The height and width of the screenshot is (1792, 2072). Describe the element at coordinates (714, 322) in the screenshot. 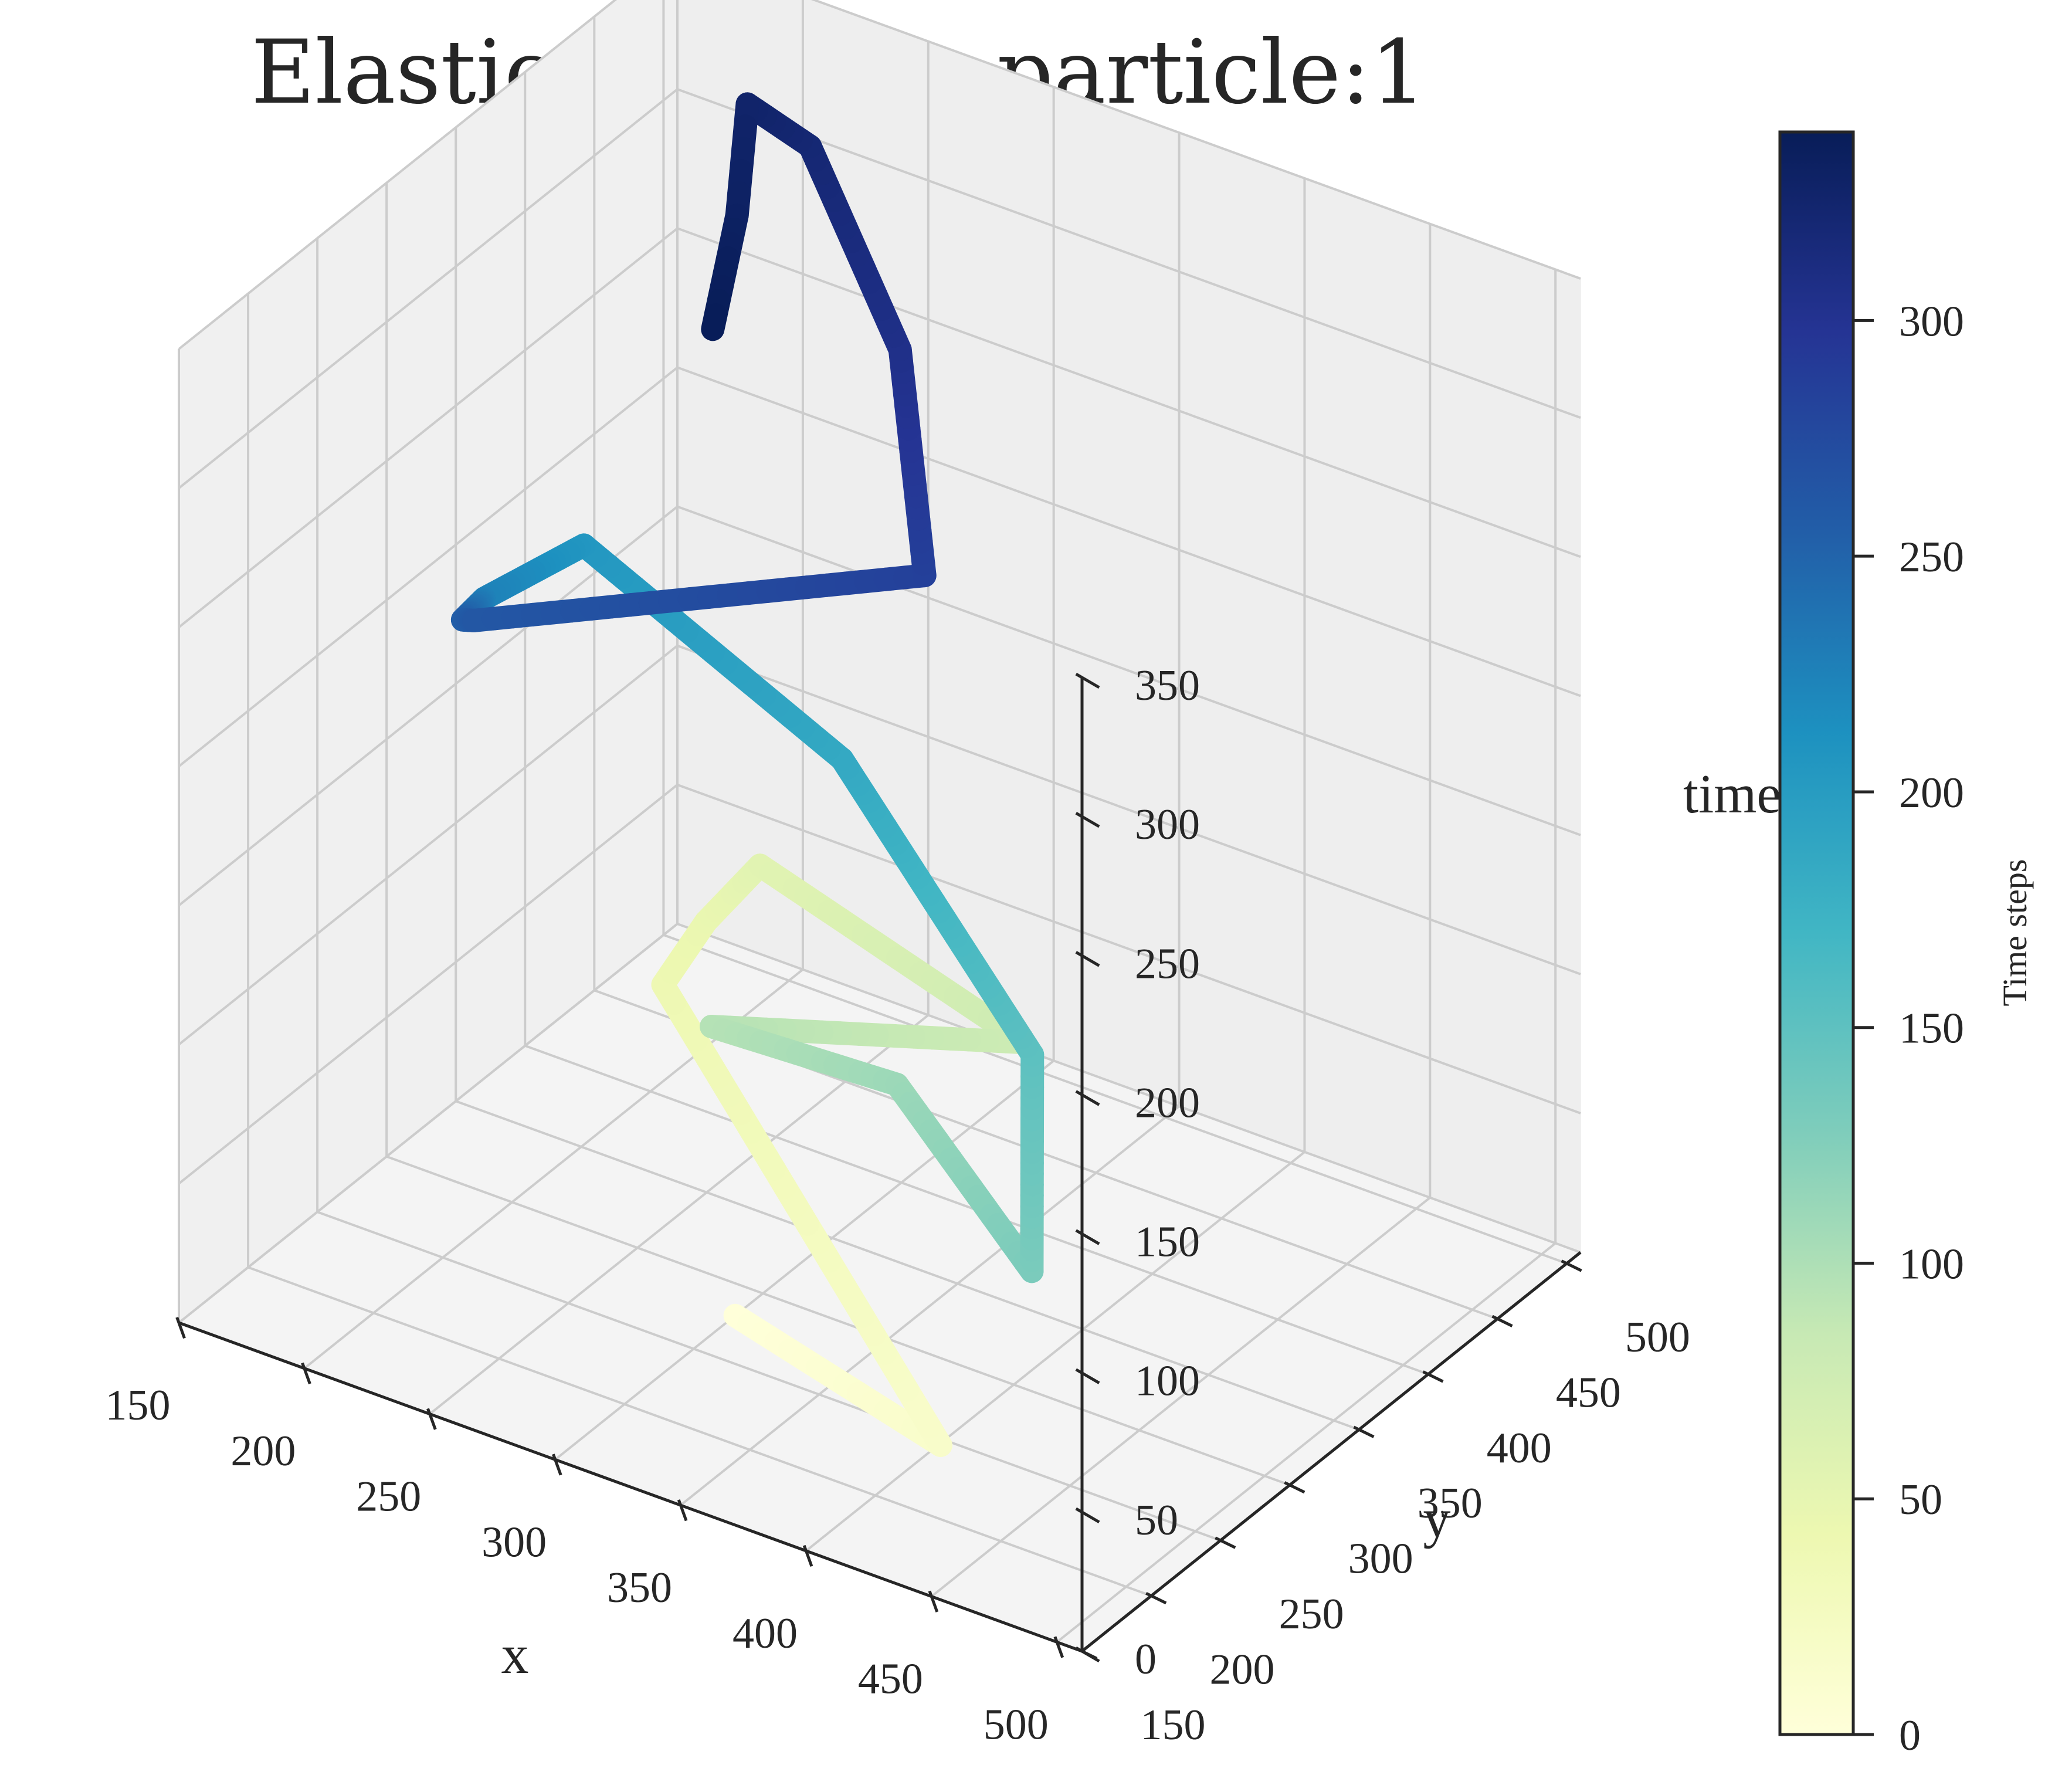

I see `trajectory-segment` at that location.